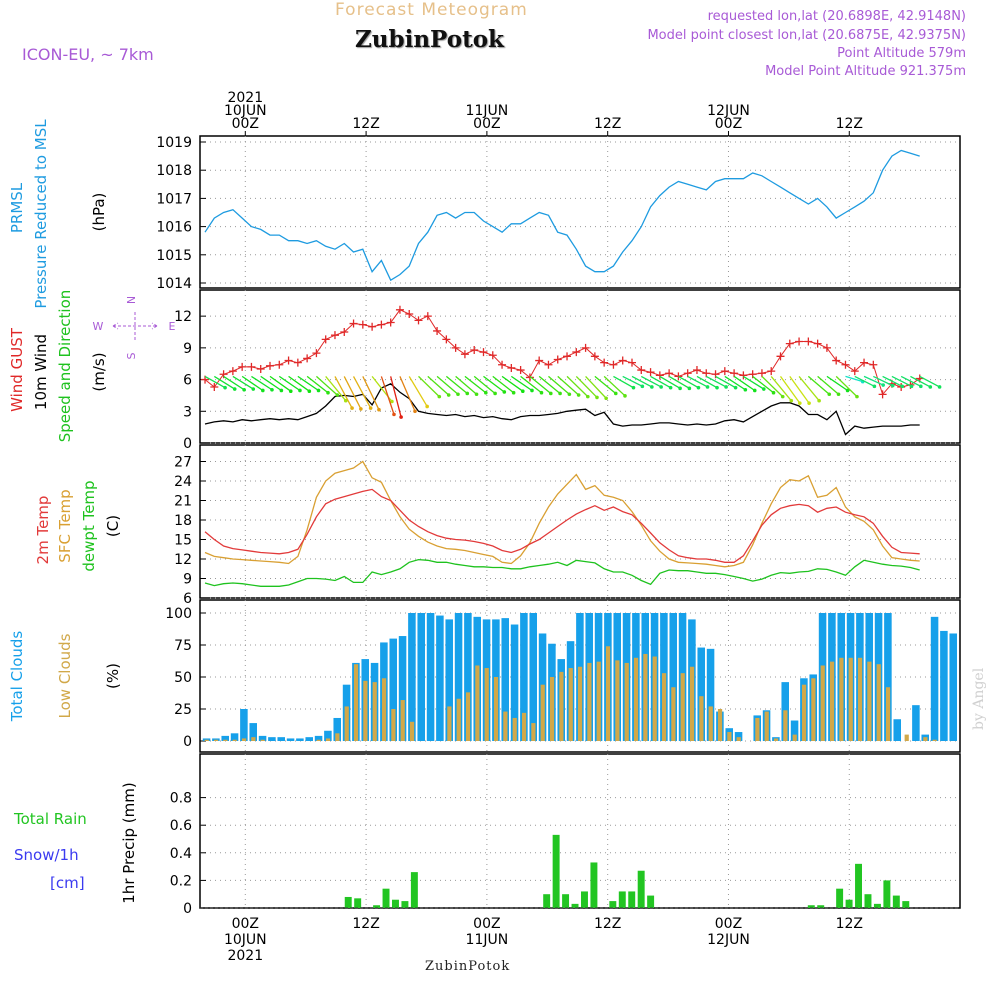 The height and width of the screenshot is (1000, 1000). Describe the element at coordinates (245, 111) in the screenshot. I see `top-time-label: 10JUN` at that location.